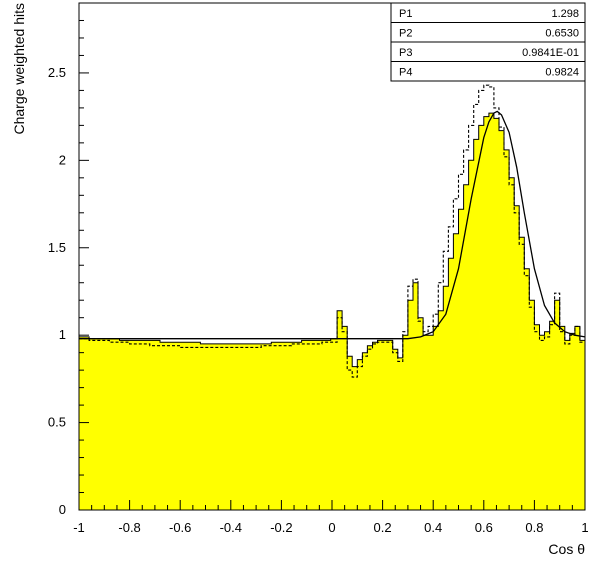  I want to click on y-tick-label: 2, so click(62, 159).